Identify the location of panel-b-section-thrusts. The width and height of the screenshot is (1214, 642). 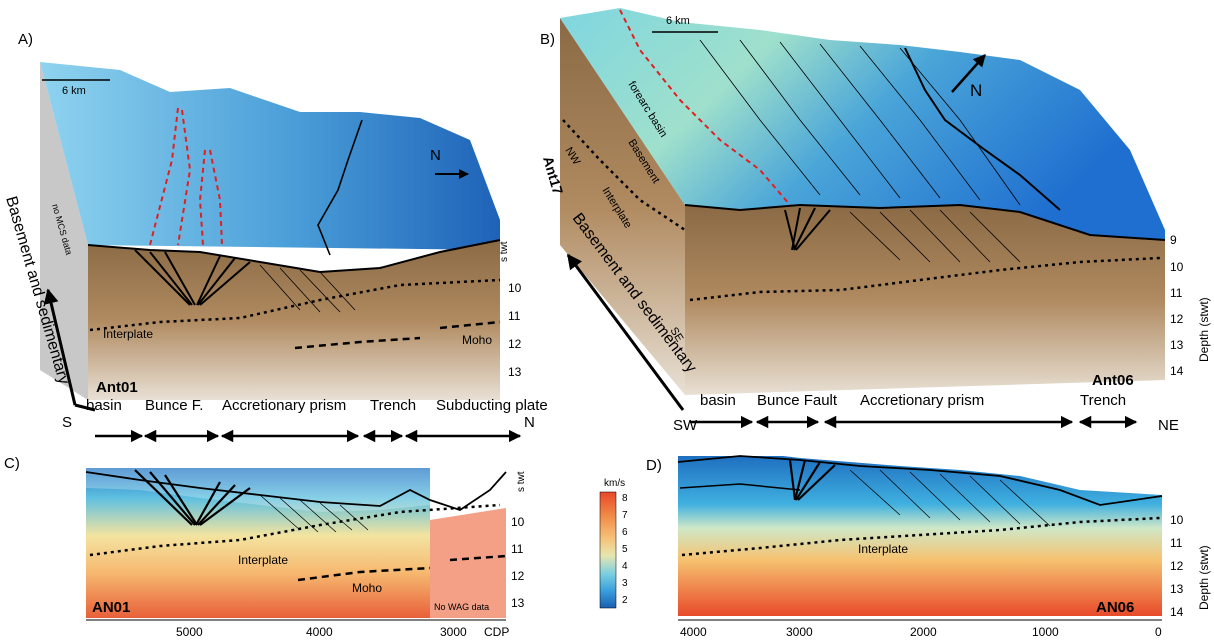
(935, 236).